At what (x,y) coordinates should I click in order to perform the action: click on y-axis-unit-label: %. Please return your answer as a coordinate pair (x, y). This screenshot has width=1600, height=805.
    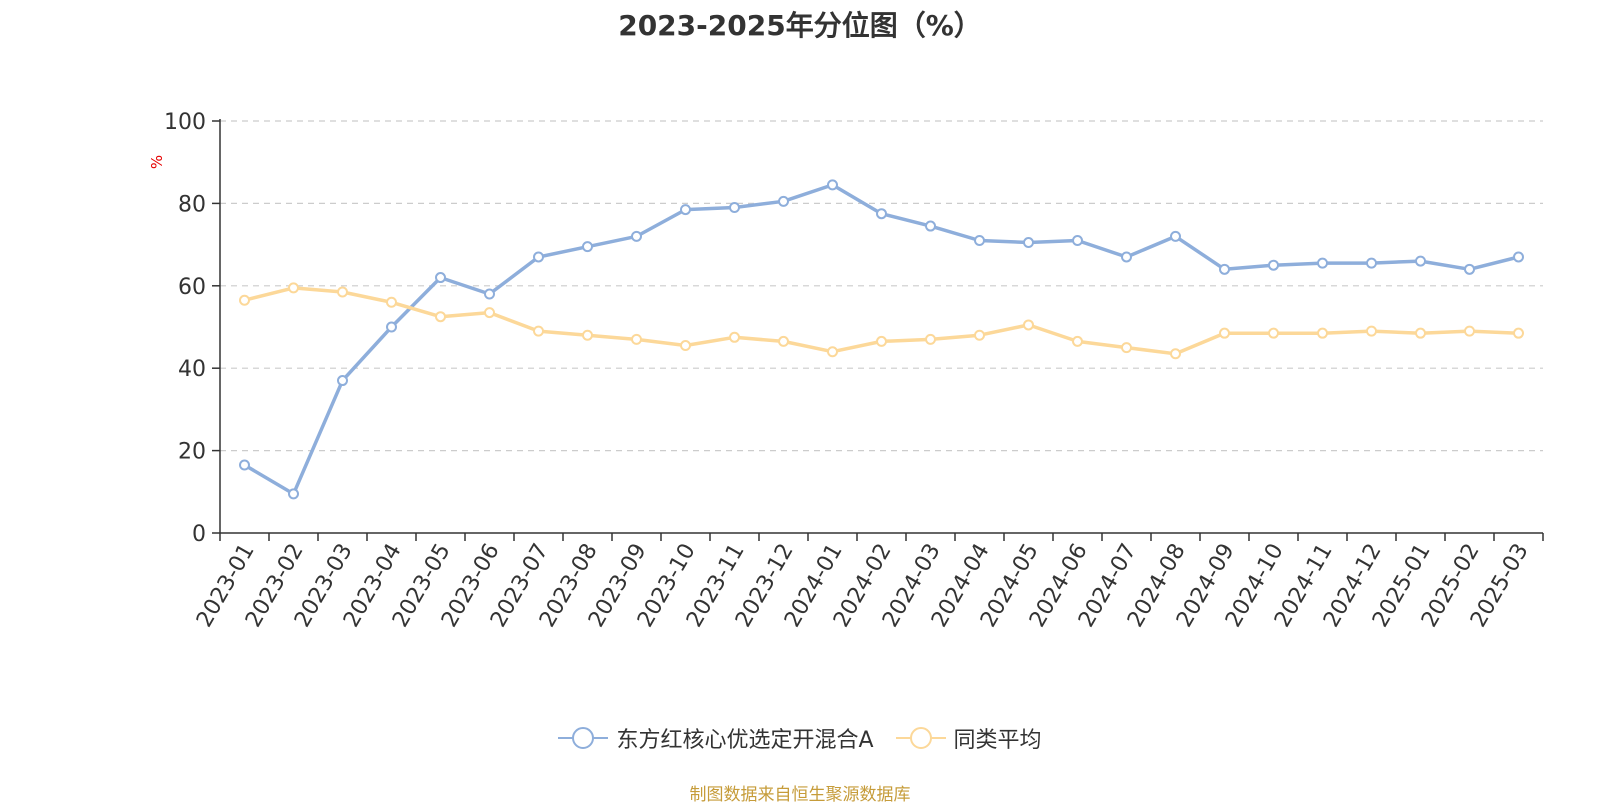
    Looking at the image, I should click on (157, 162).